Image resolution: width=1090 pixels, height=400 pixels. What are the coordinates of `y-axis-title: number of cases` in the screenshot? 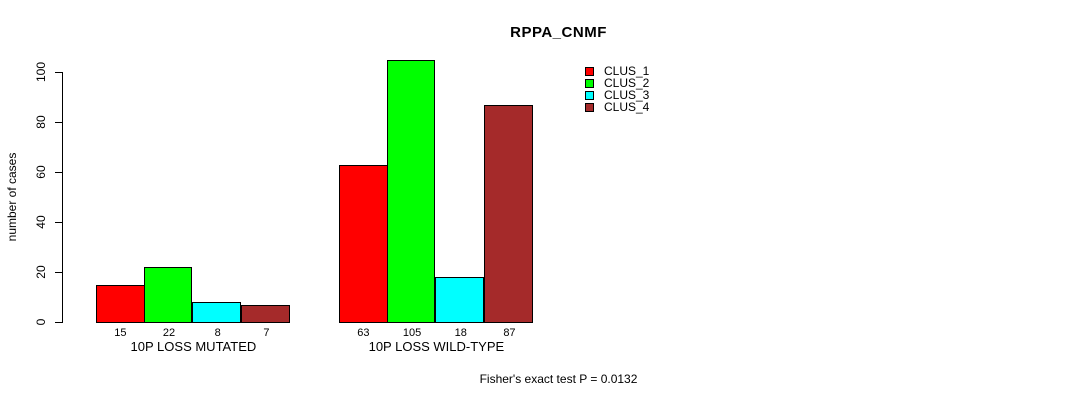 It's located at (12, 197).